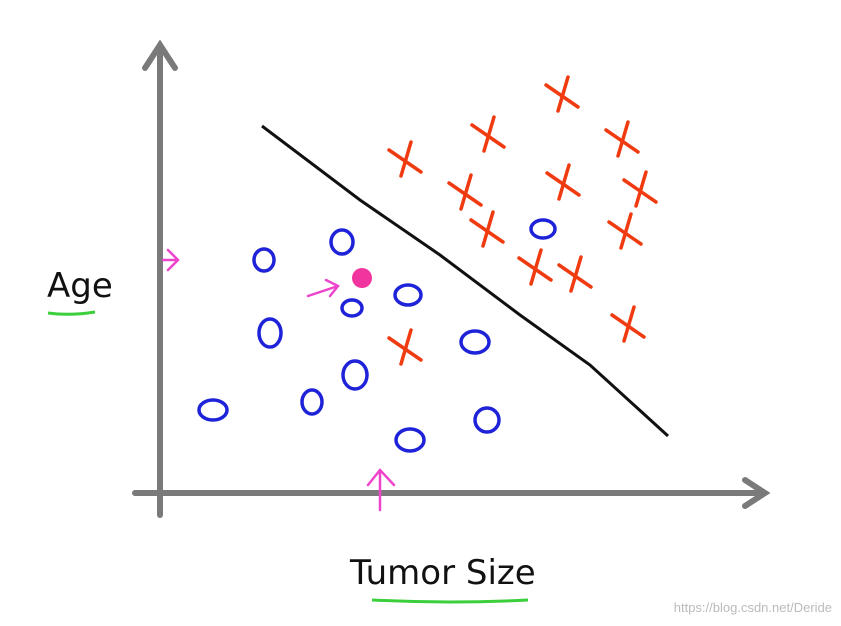 This screenshot has height=626, width=841. What do you see at coordinates (278, 380) in the screenshot?
I see `pink-arrows` at bounding box center [278, 380].